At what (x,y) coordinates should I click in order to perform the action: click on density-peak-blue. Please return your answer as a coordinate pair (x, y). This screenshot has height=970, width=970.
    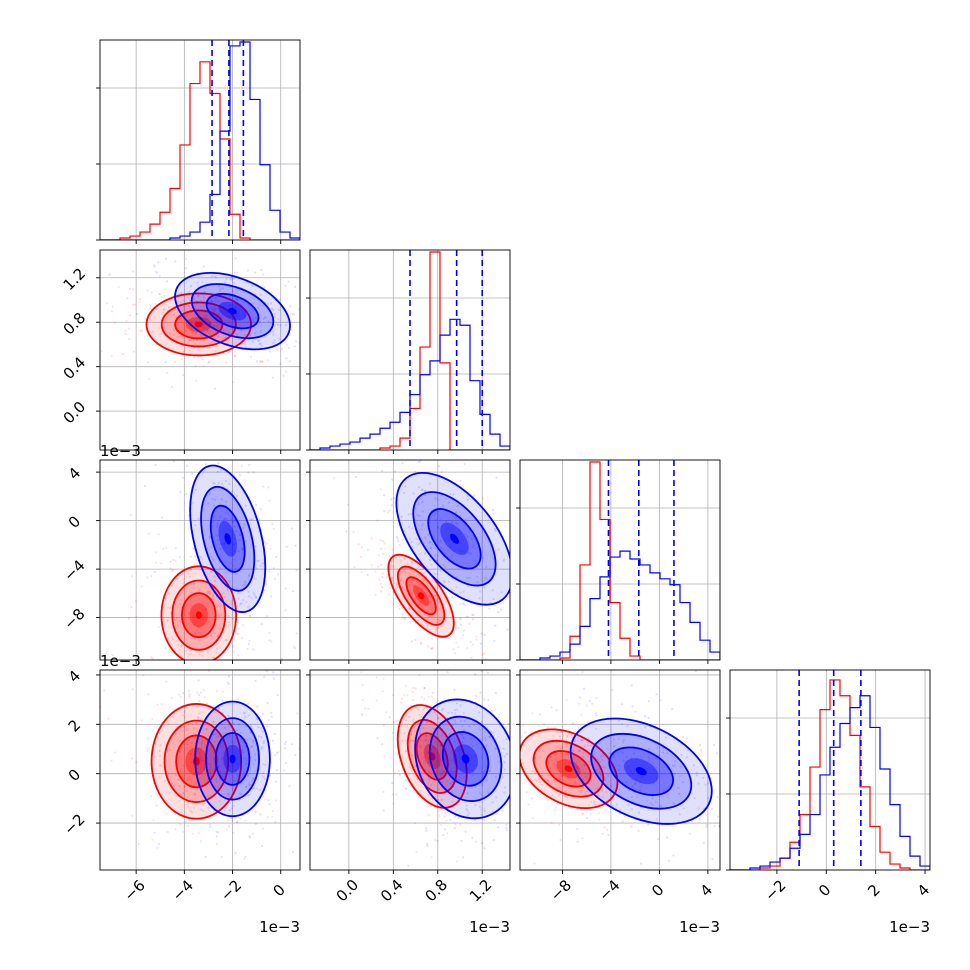
    Looking at the image, I should click on (454, 538).